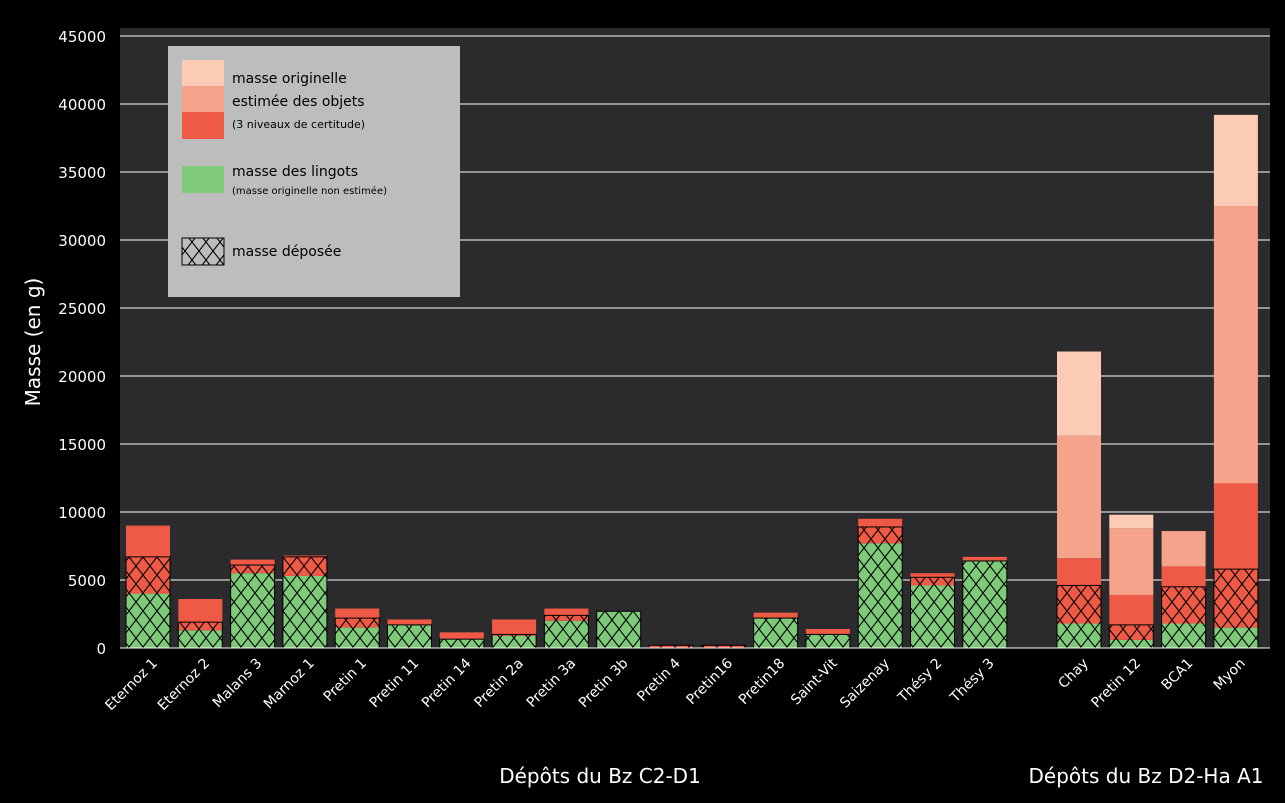  I want to click on legend-label: masse originelle, so click(289, 79).